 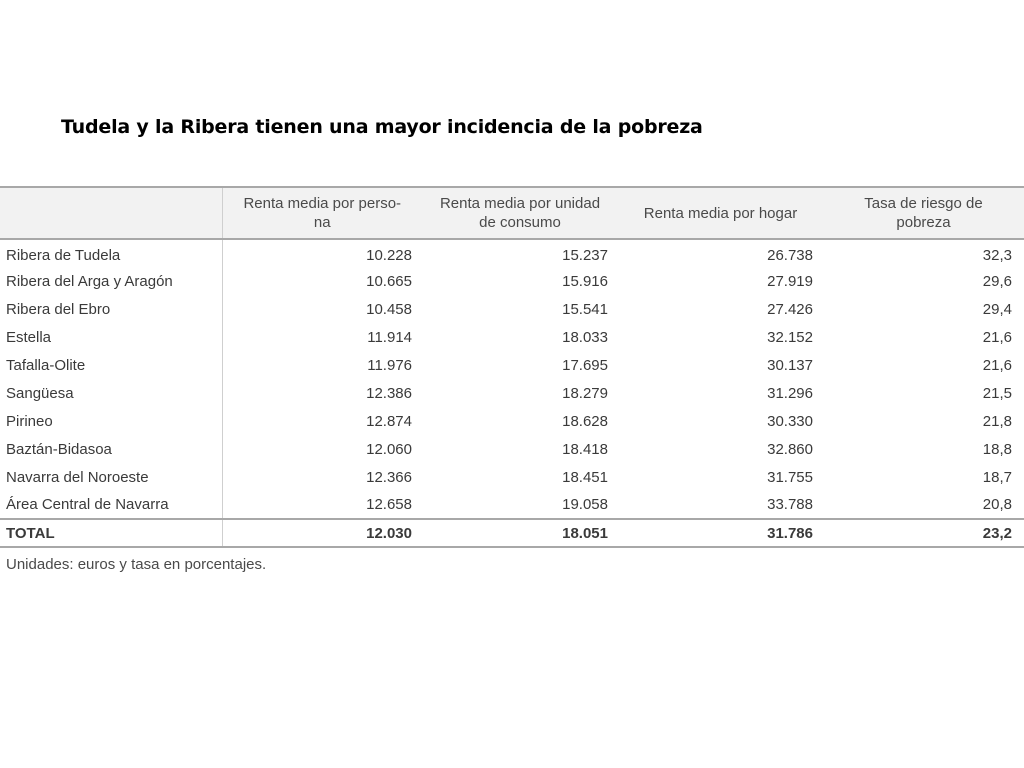 I want to click on region-name-cell: Sangüesa, so click(x=111, y=393).